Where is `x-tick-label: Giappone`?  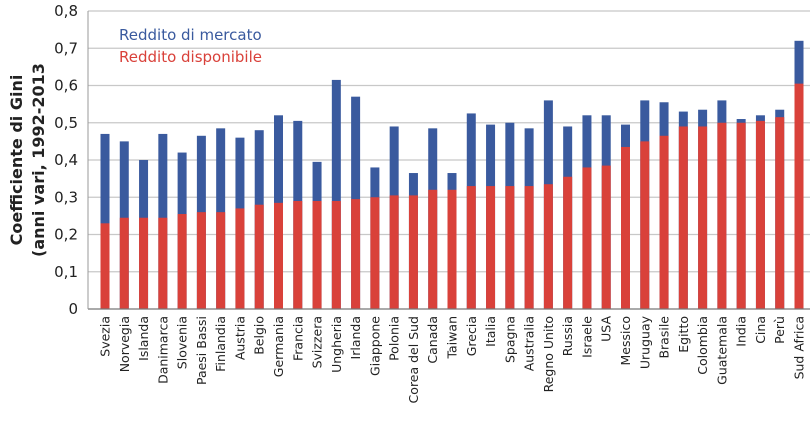 x-tick-label: Giappone is located at coordinates (374, 346).